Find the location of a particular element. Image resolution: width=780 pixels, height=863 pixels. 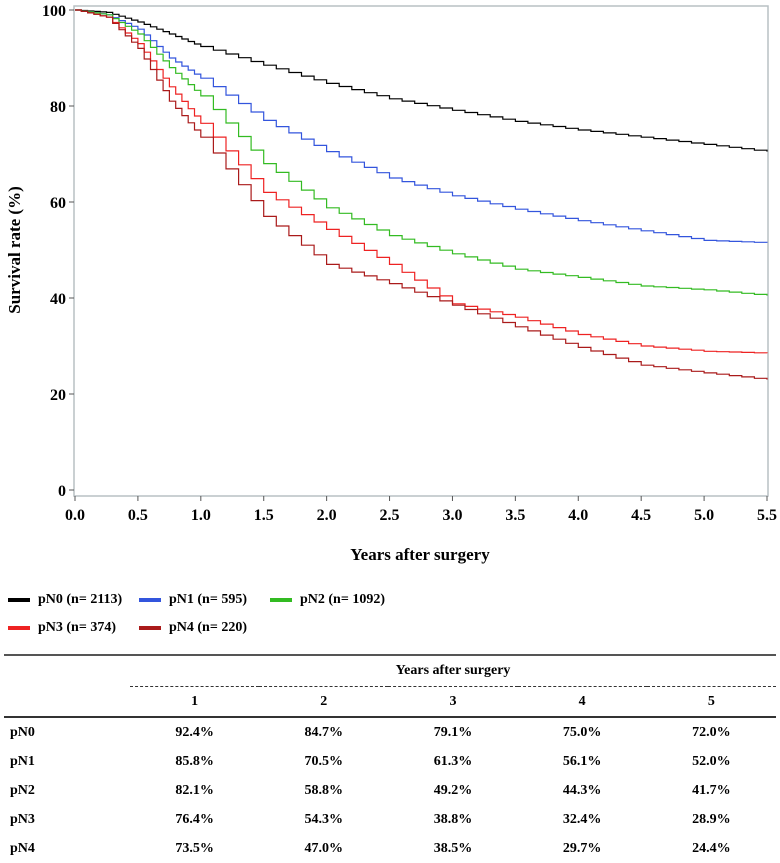

table-cell: 32.4% is located at coordinates (582, 819).